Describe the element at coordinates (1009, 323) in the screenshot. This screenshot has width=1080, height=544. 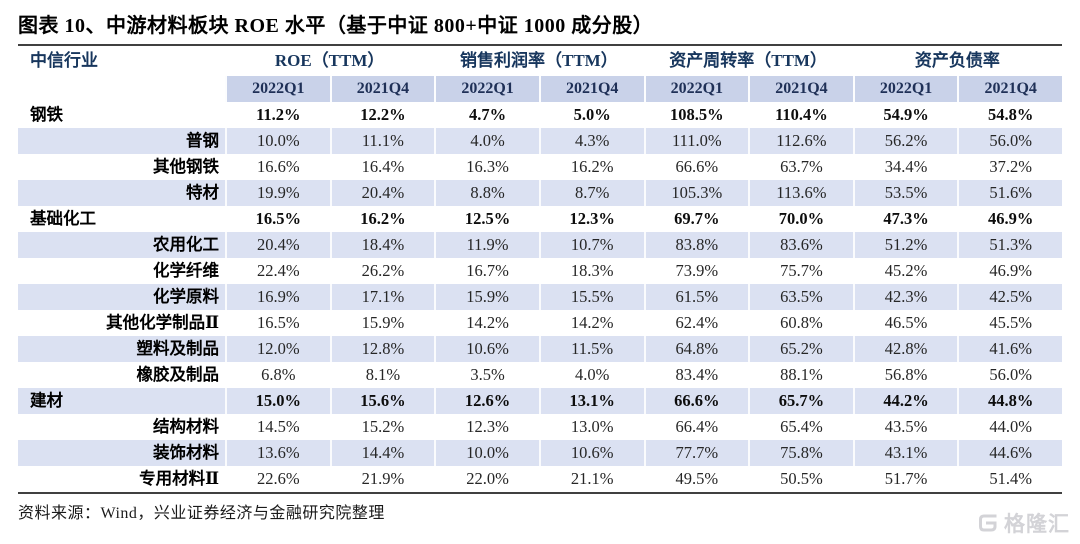
I see `value-cell: 45.5%` at that location.